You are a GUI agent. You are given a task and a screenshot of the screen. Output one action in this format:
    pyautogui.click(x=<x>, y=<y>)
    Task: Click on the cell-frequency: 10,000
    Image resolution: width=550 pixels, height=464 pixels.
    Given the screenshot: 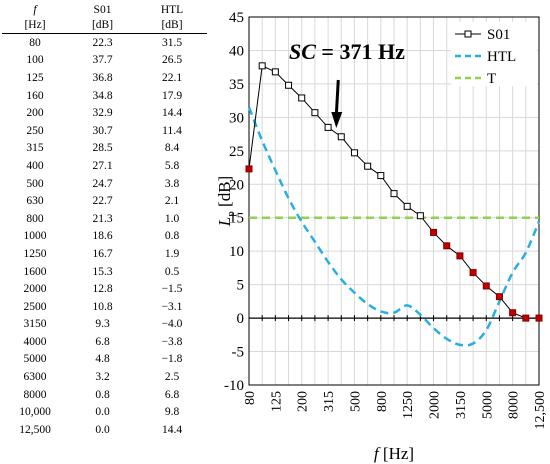 What is the action you would take?
    pyautogui.click(x=35, y=412)
    